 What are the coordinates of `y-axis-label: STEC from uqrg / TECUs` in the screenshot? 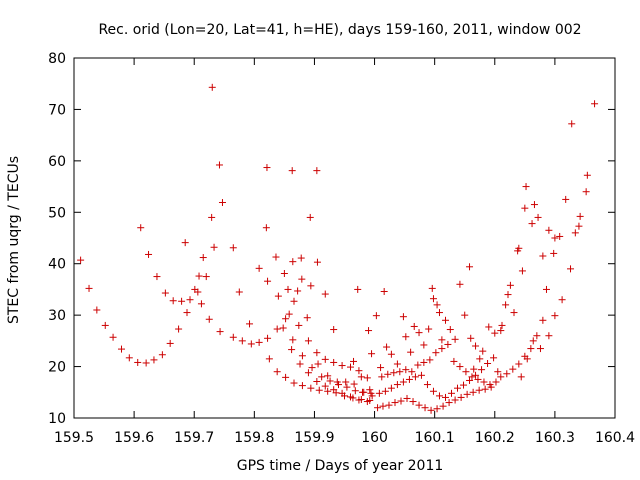 It's located at (14, 240).